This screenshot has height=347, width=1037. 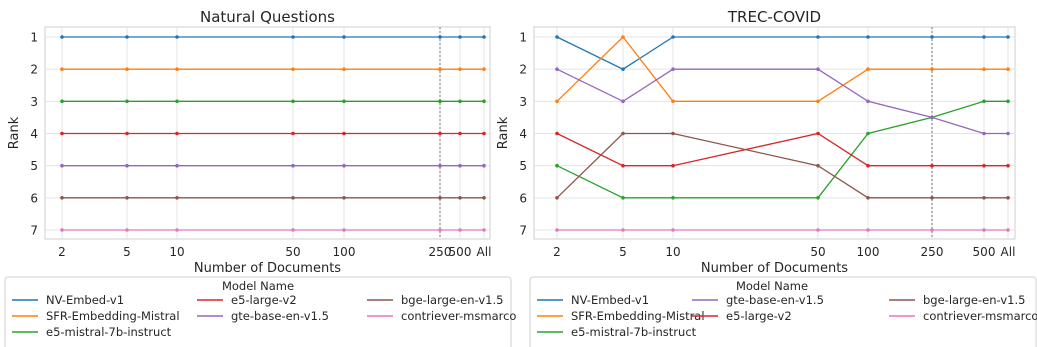 I want to click on series-line-contriever-msmarco, so click(x=273, y=230).